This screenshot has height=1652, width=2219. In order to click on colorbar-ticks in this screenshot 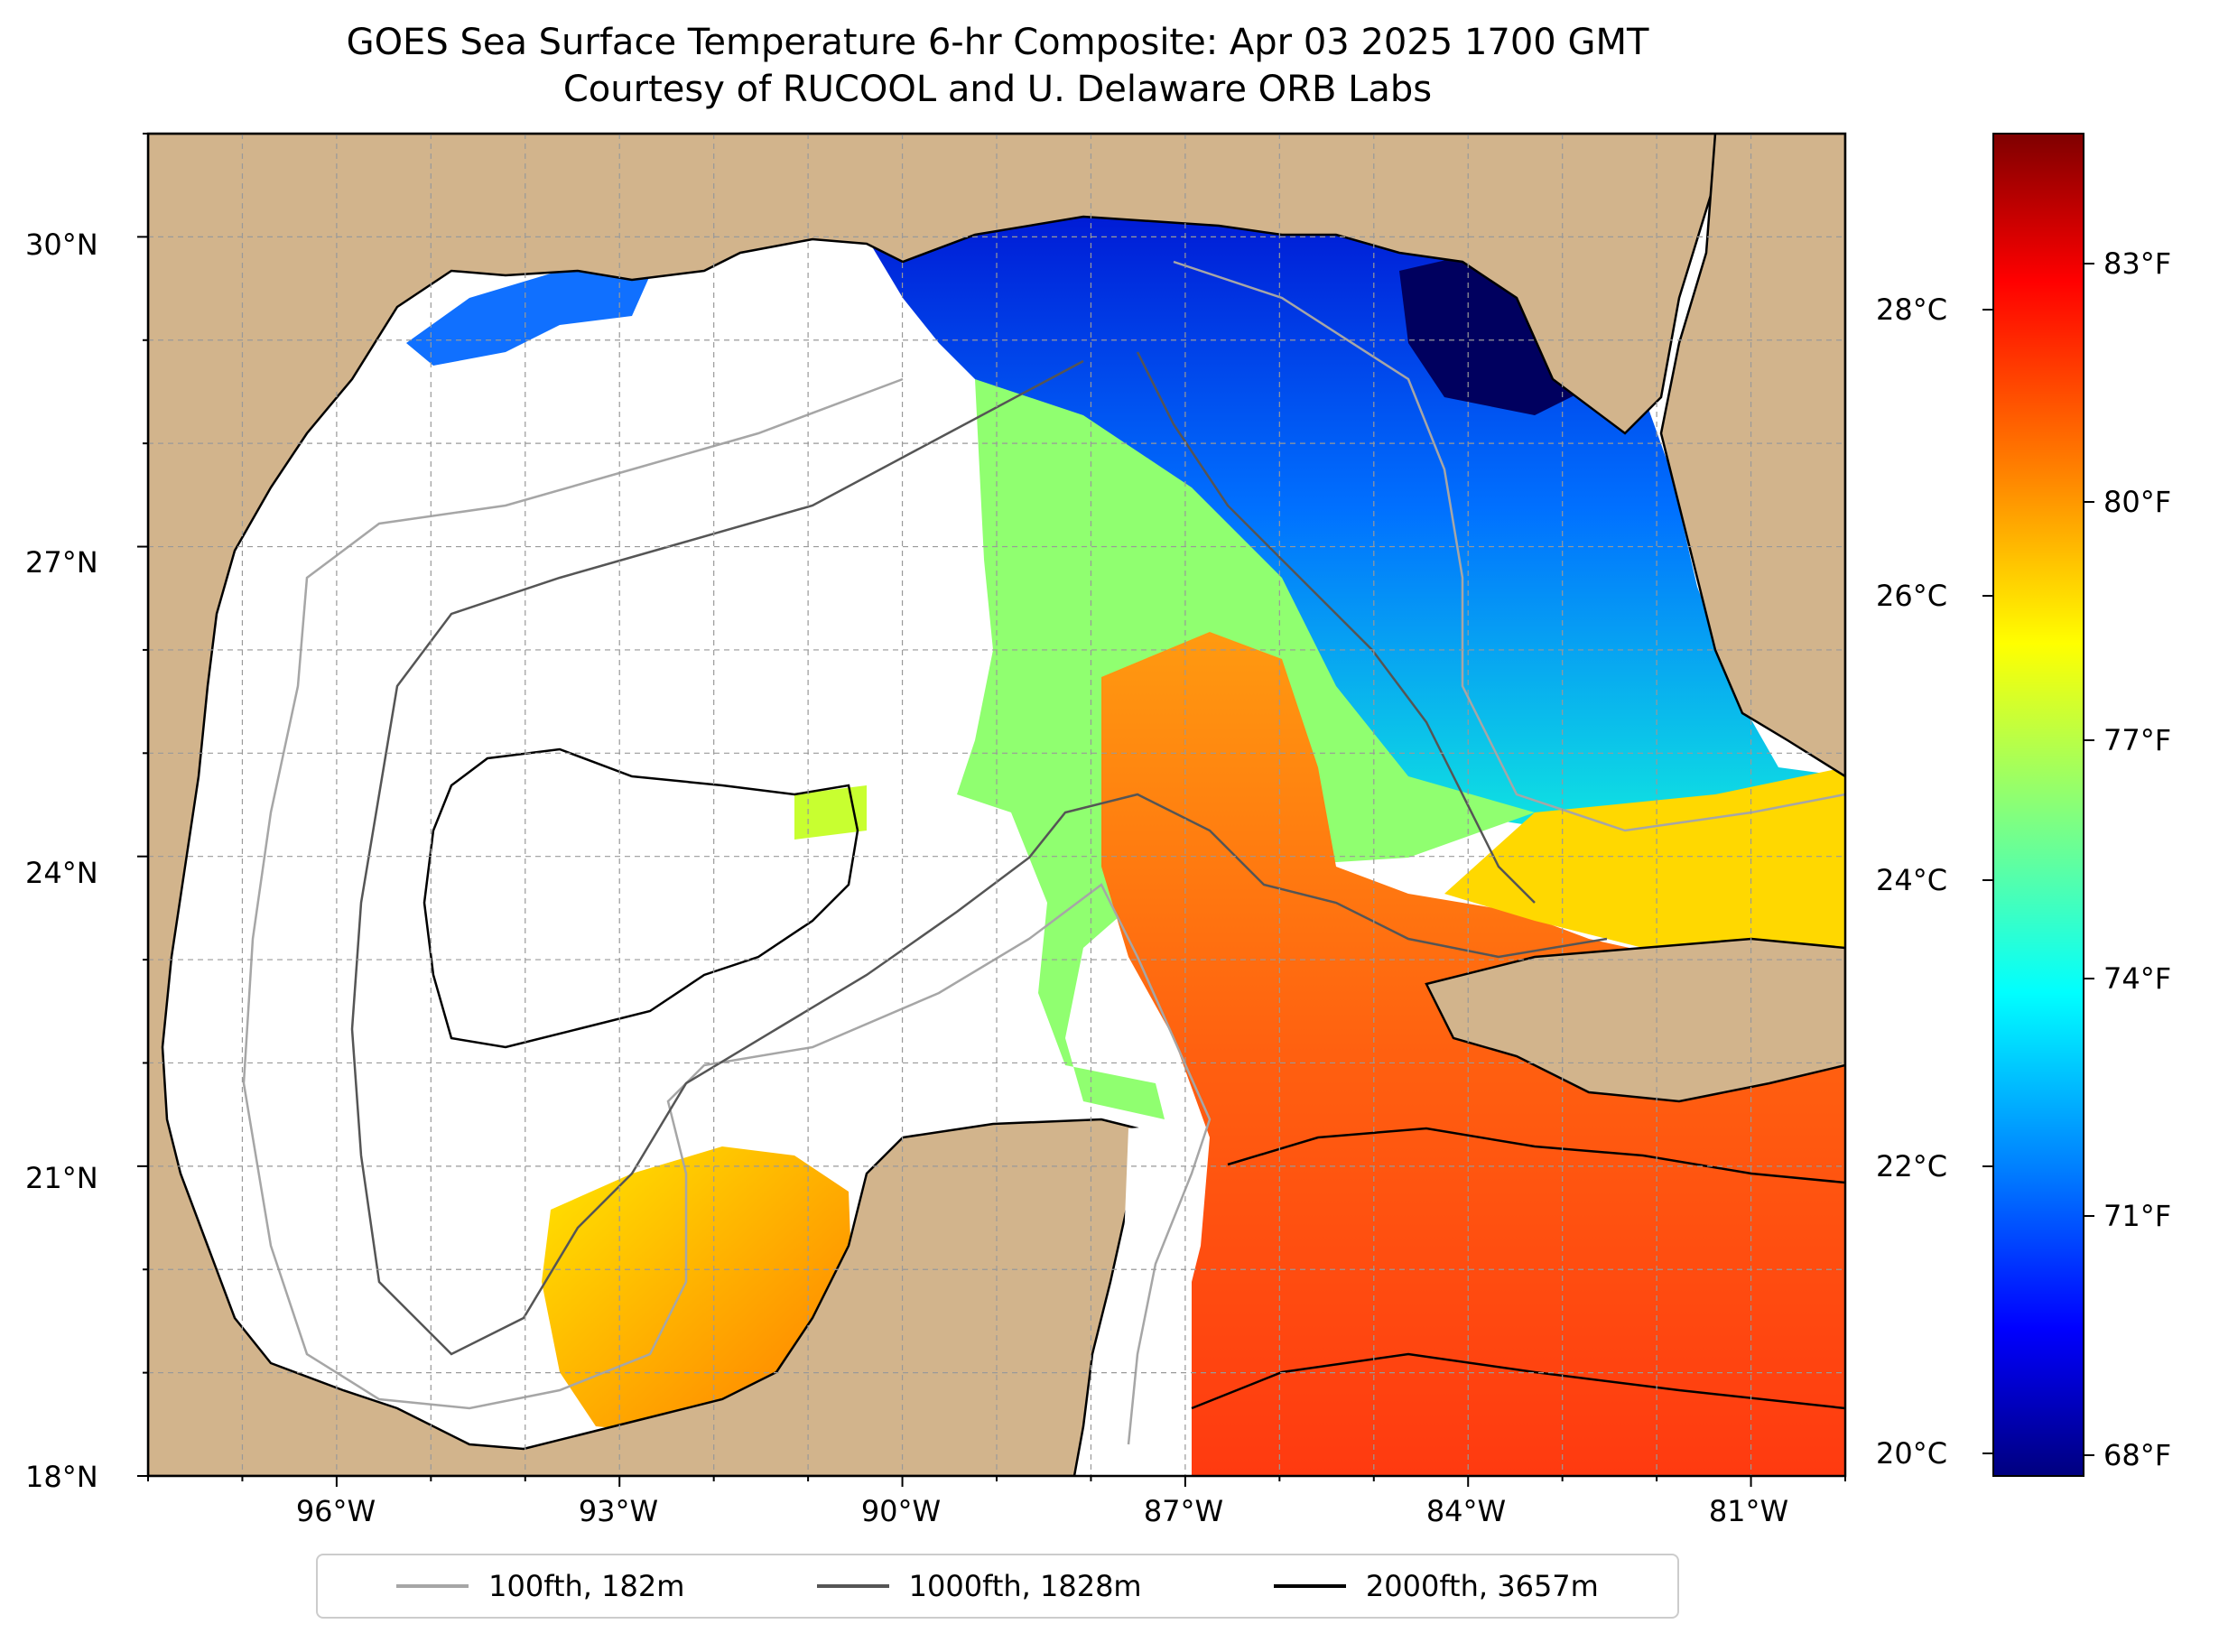, I will do `click(2038, 859)`.